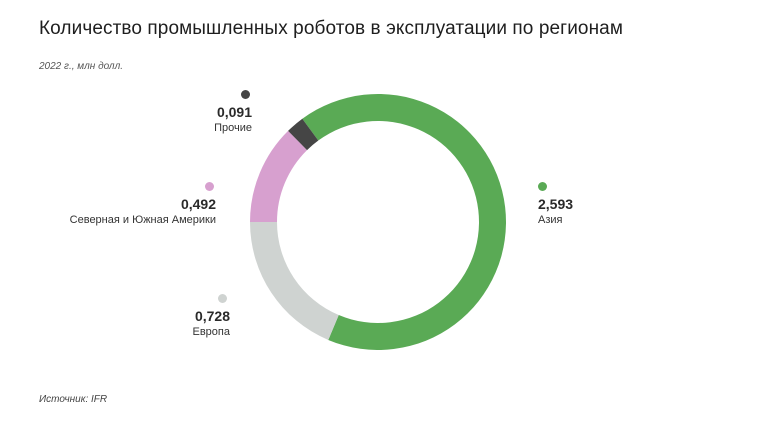 The image size is (758, 427). Describe the element at coordinates (222, 298) in the screenshot. I see `legend-dot-europe` at that location.